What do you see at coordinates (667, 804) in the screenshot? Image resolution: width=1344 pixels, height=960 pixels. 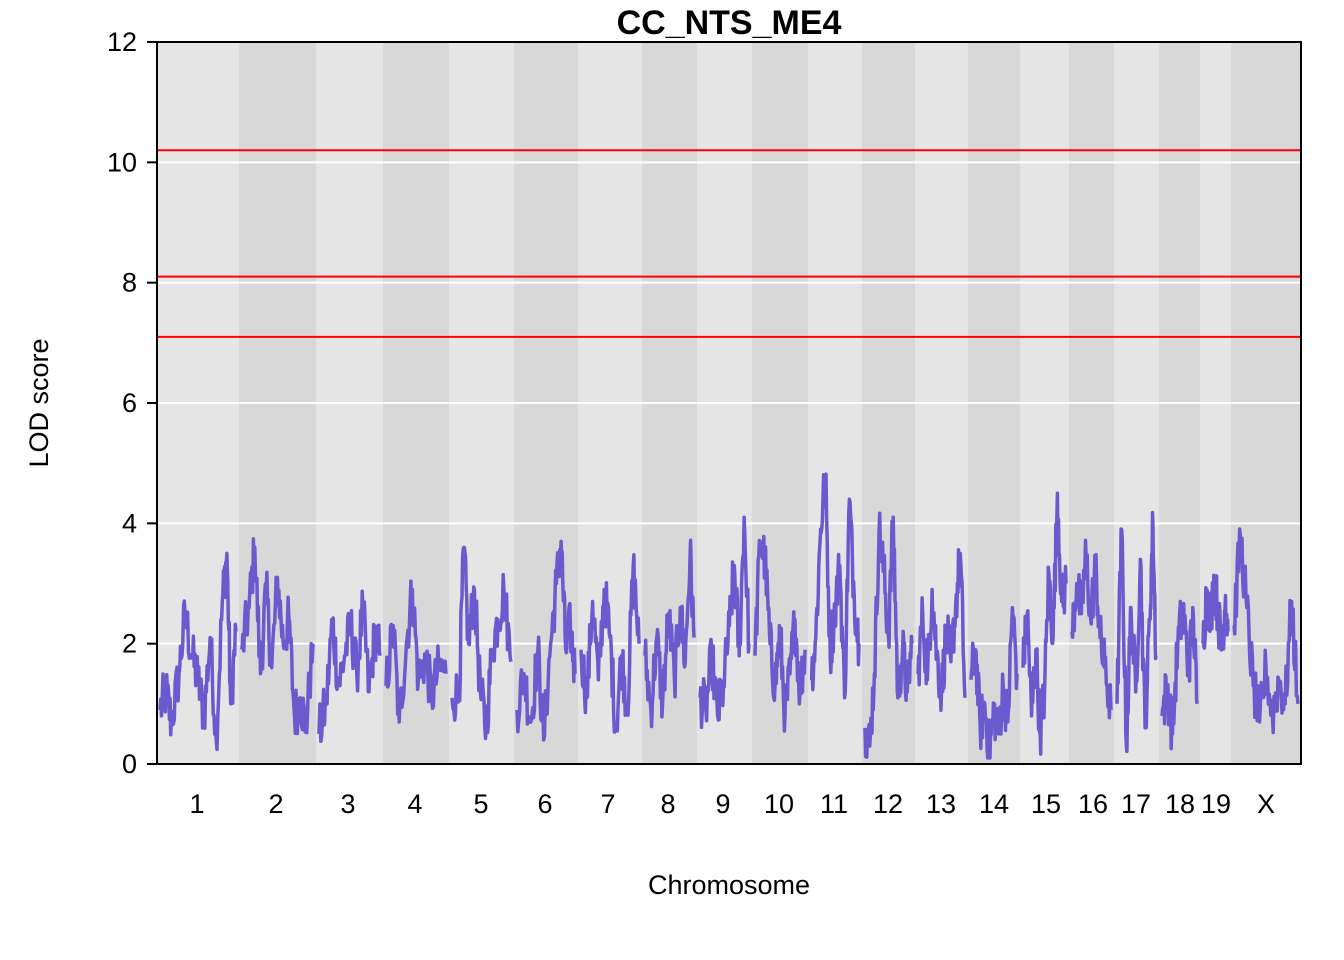 I see `x-tick-label-8: 8` at bounding box center [667, 804].